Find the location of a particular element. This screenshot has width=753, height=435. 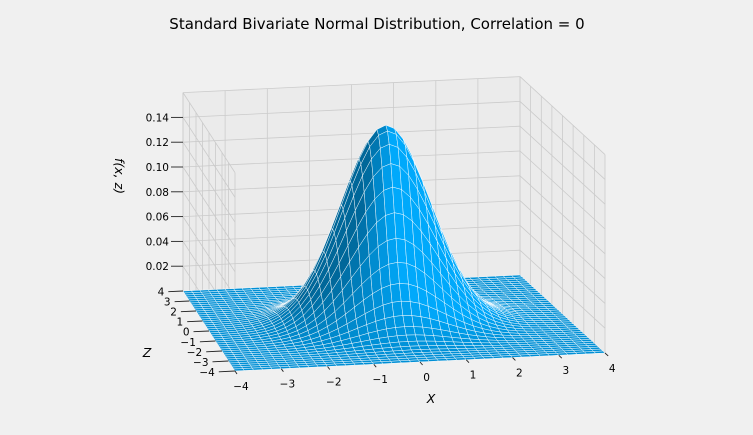

x-tick-label: −2 is located at coordinates (333, 383).